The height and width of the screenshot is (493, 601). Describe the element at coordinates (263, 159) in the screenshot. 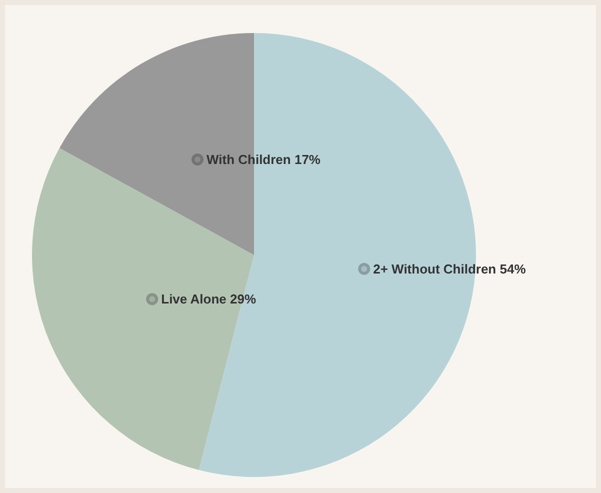

I see `legend-label: With Children 17%` at that location.